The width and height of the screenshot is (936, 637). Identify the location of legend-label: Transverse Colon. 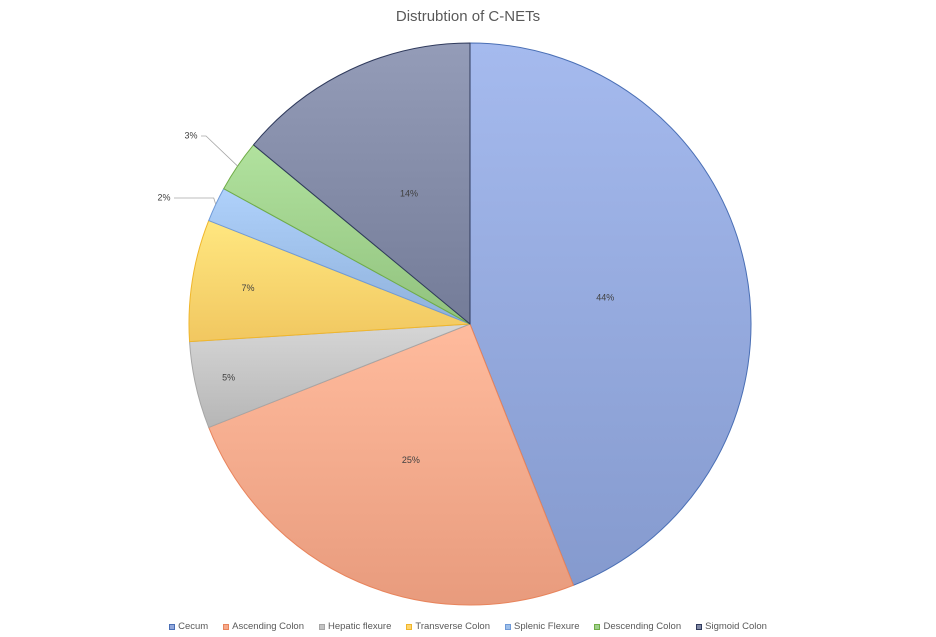
(452, 626).